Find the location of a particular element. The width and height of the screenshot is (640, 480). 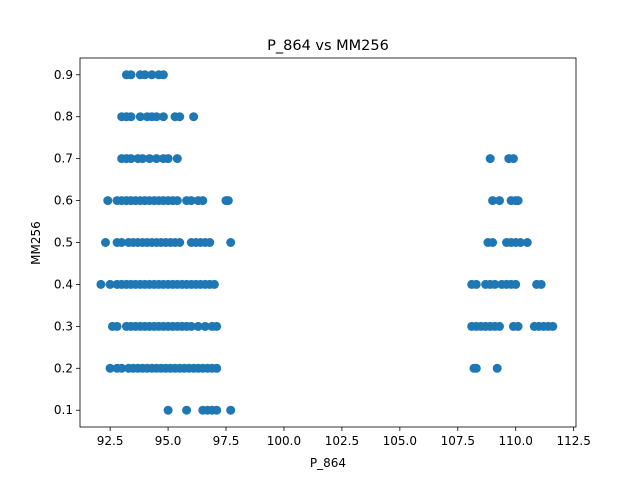

y-tick-label: 0.7 is located at coordinates (63, 159).